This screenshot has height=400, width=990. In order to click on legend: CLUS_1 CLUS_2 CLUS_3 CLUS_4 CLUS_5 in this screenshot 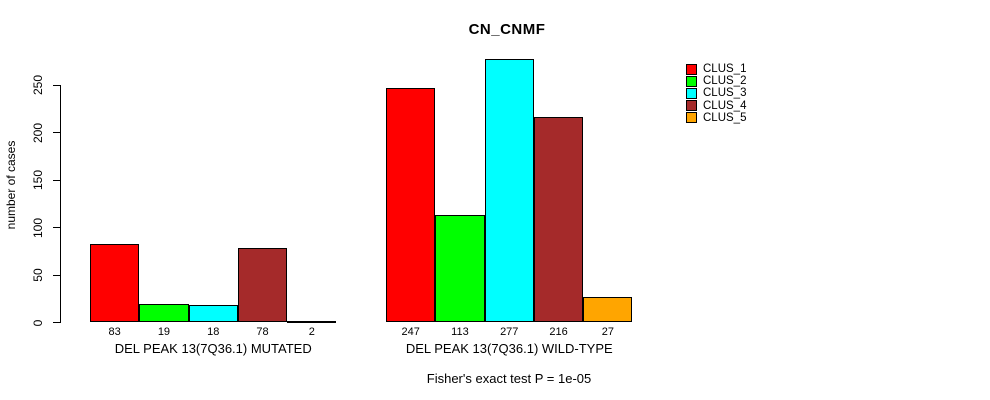, I will do `click(716, 93)`.